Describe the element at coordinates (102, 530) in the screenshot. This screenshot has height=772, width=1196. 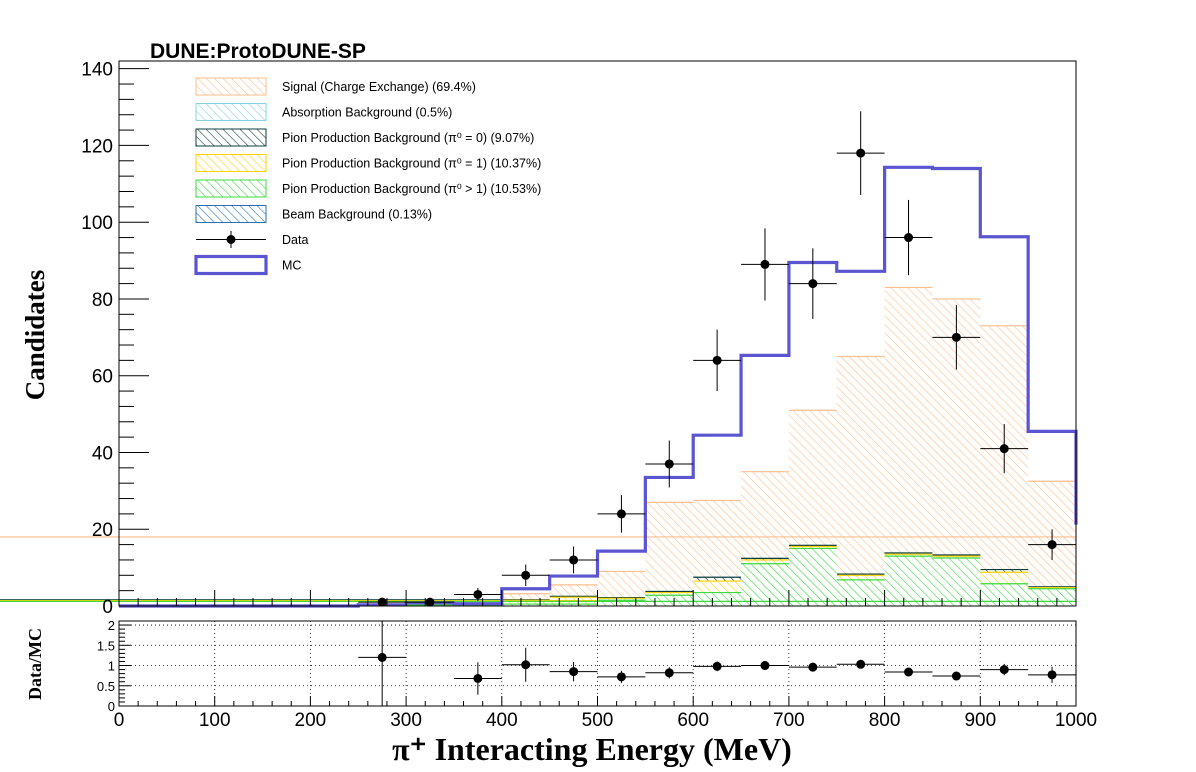
I see `y-tick-label: 20` at that location.